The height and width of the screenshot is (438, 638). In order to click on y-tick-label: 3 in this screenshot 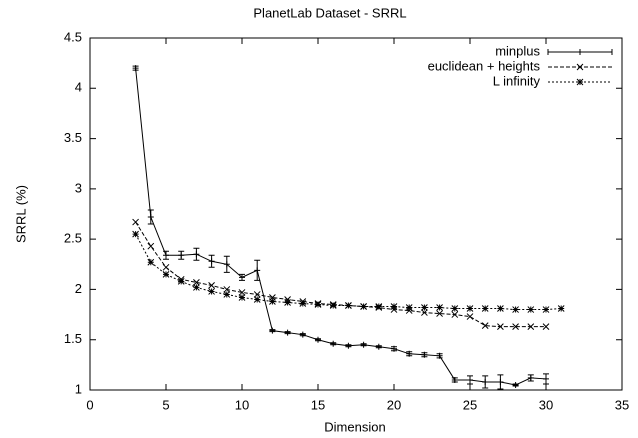, I will do `click(78, 187)`.